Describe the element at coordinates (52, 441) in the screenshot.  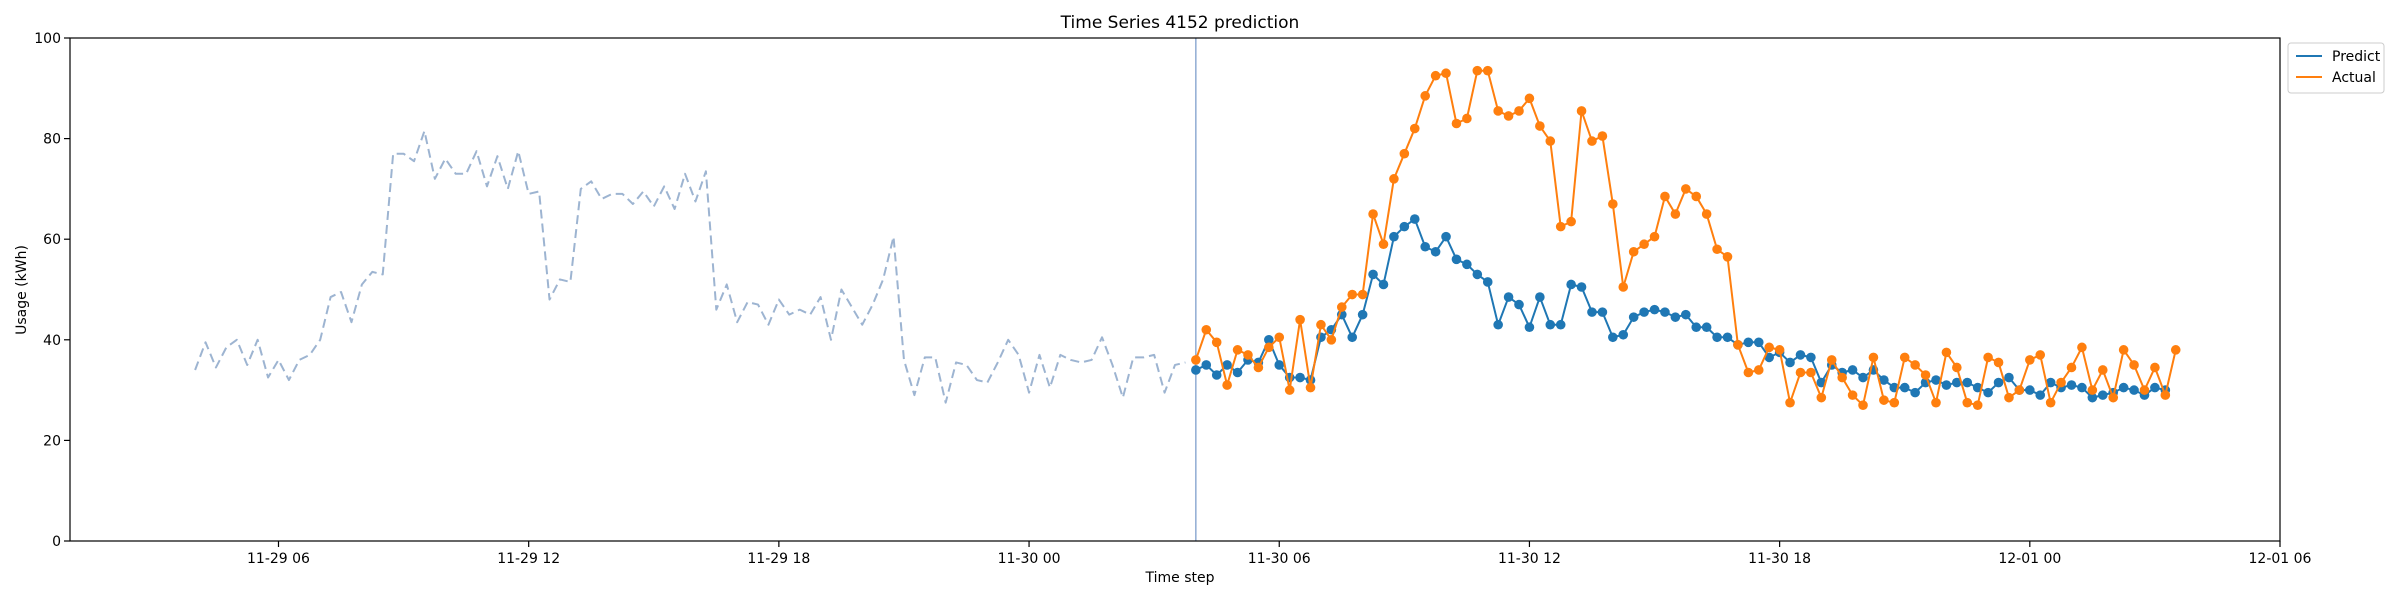
I see `y-tick-label: 20` at that location.